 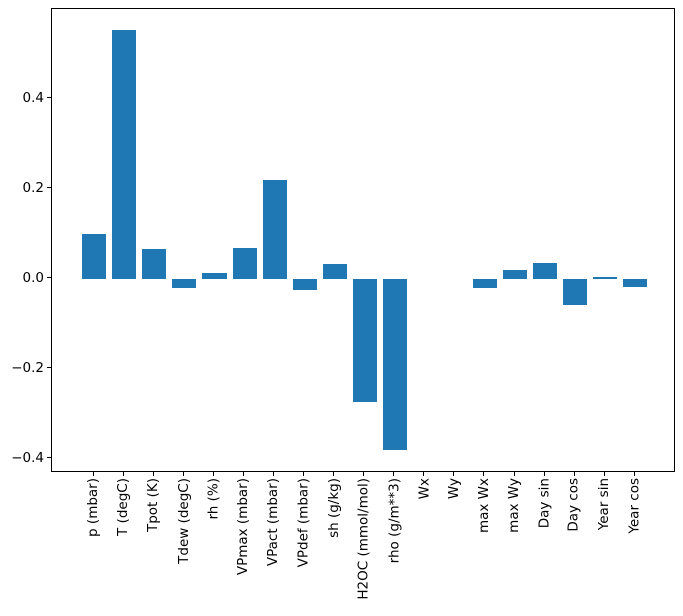 What do you see at coordinates (33, 277) in the screenshot?
I see `y-tick-label: 0.0` at bounding box center [33, 277].